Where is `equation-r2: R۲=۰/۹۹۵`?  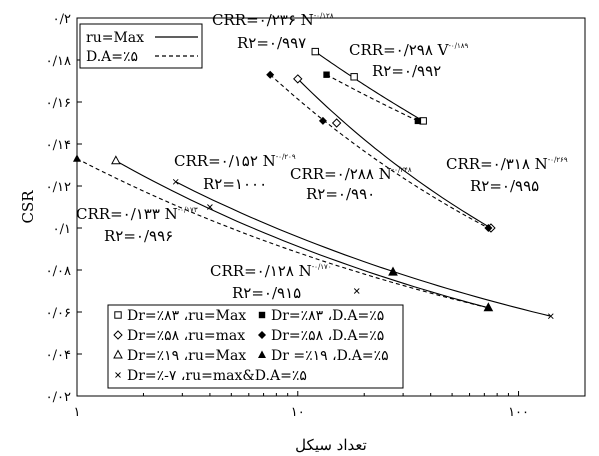 equation-r2: R۲=۰/۹۹۵ is located at coordinates (504, 186).